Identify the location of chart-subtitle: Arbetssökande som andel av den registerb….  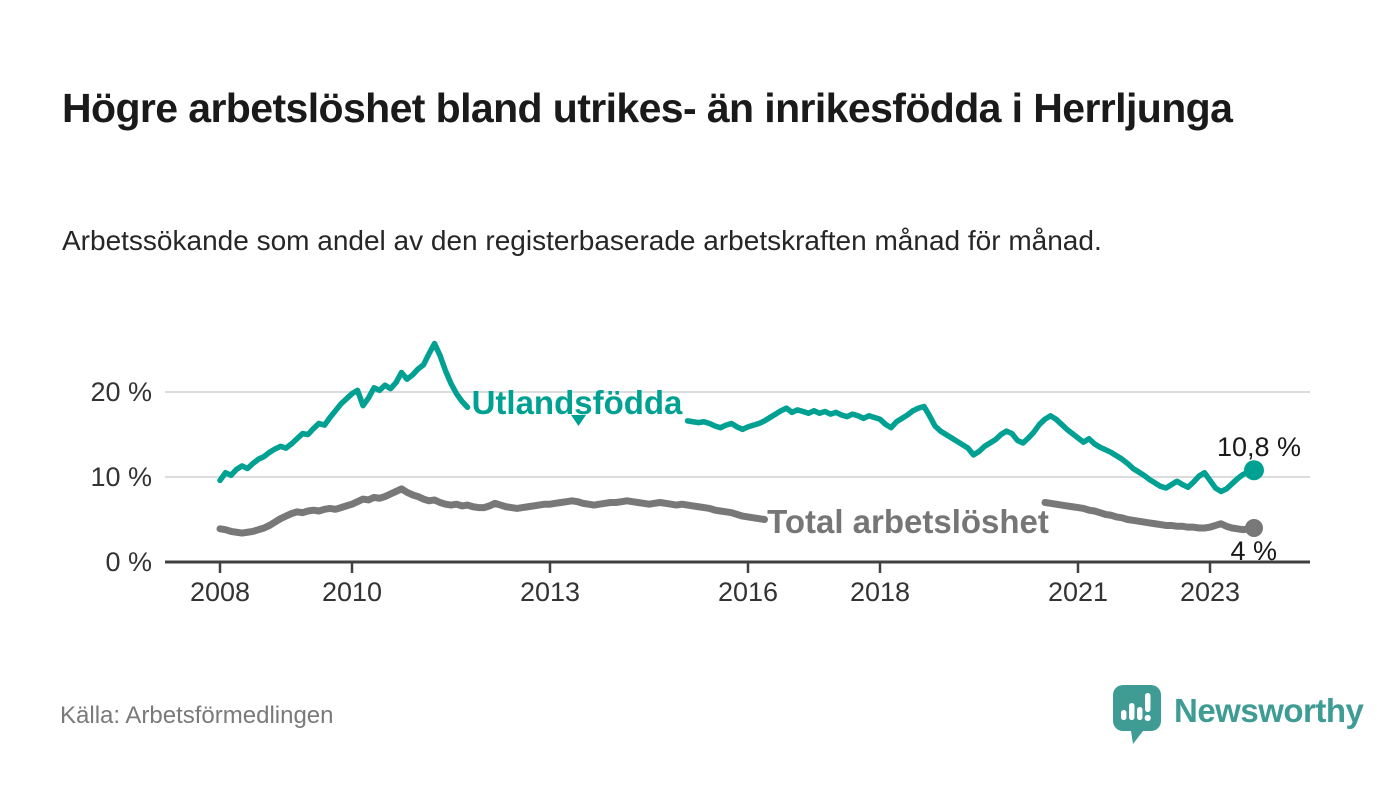
(582, 240).